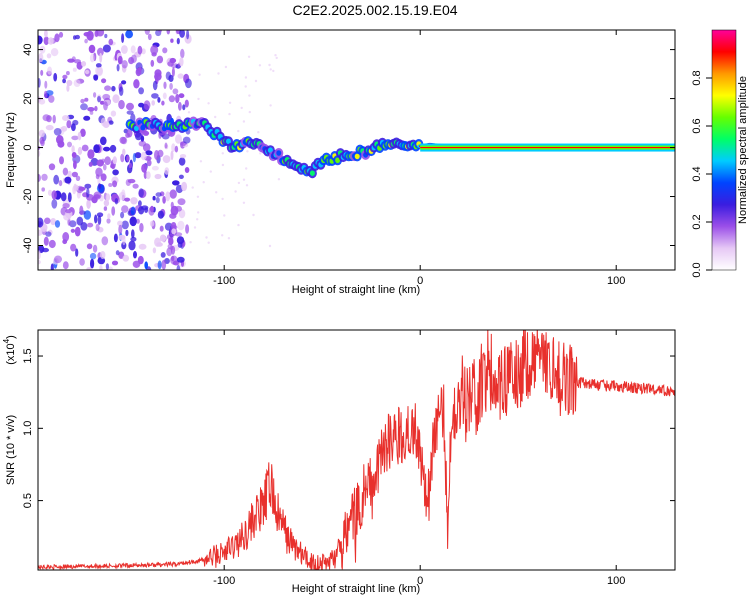 Image resolution: width=750 pixels, height=600 pixels. Describe the element at coordinates (420, 581) in the screenshot. I see `snr-x-tick-label: 0` at that location.